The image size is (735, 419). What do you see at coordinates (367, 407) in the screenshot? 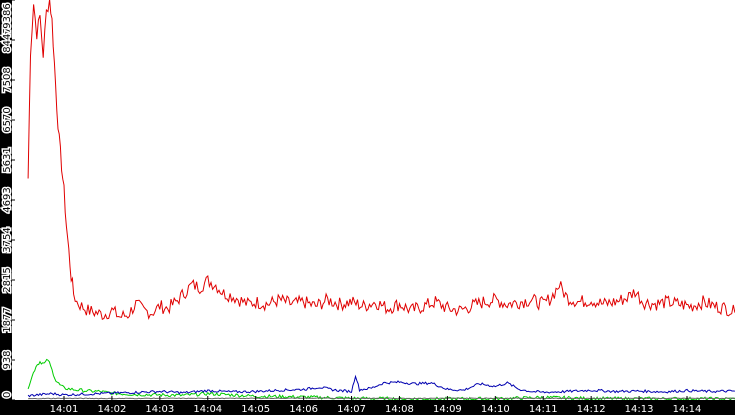
I see `x-axis-bar` at bounding box center [367, 407].